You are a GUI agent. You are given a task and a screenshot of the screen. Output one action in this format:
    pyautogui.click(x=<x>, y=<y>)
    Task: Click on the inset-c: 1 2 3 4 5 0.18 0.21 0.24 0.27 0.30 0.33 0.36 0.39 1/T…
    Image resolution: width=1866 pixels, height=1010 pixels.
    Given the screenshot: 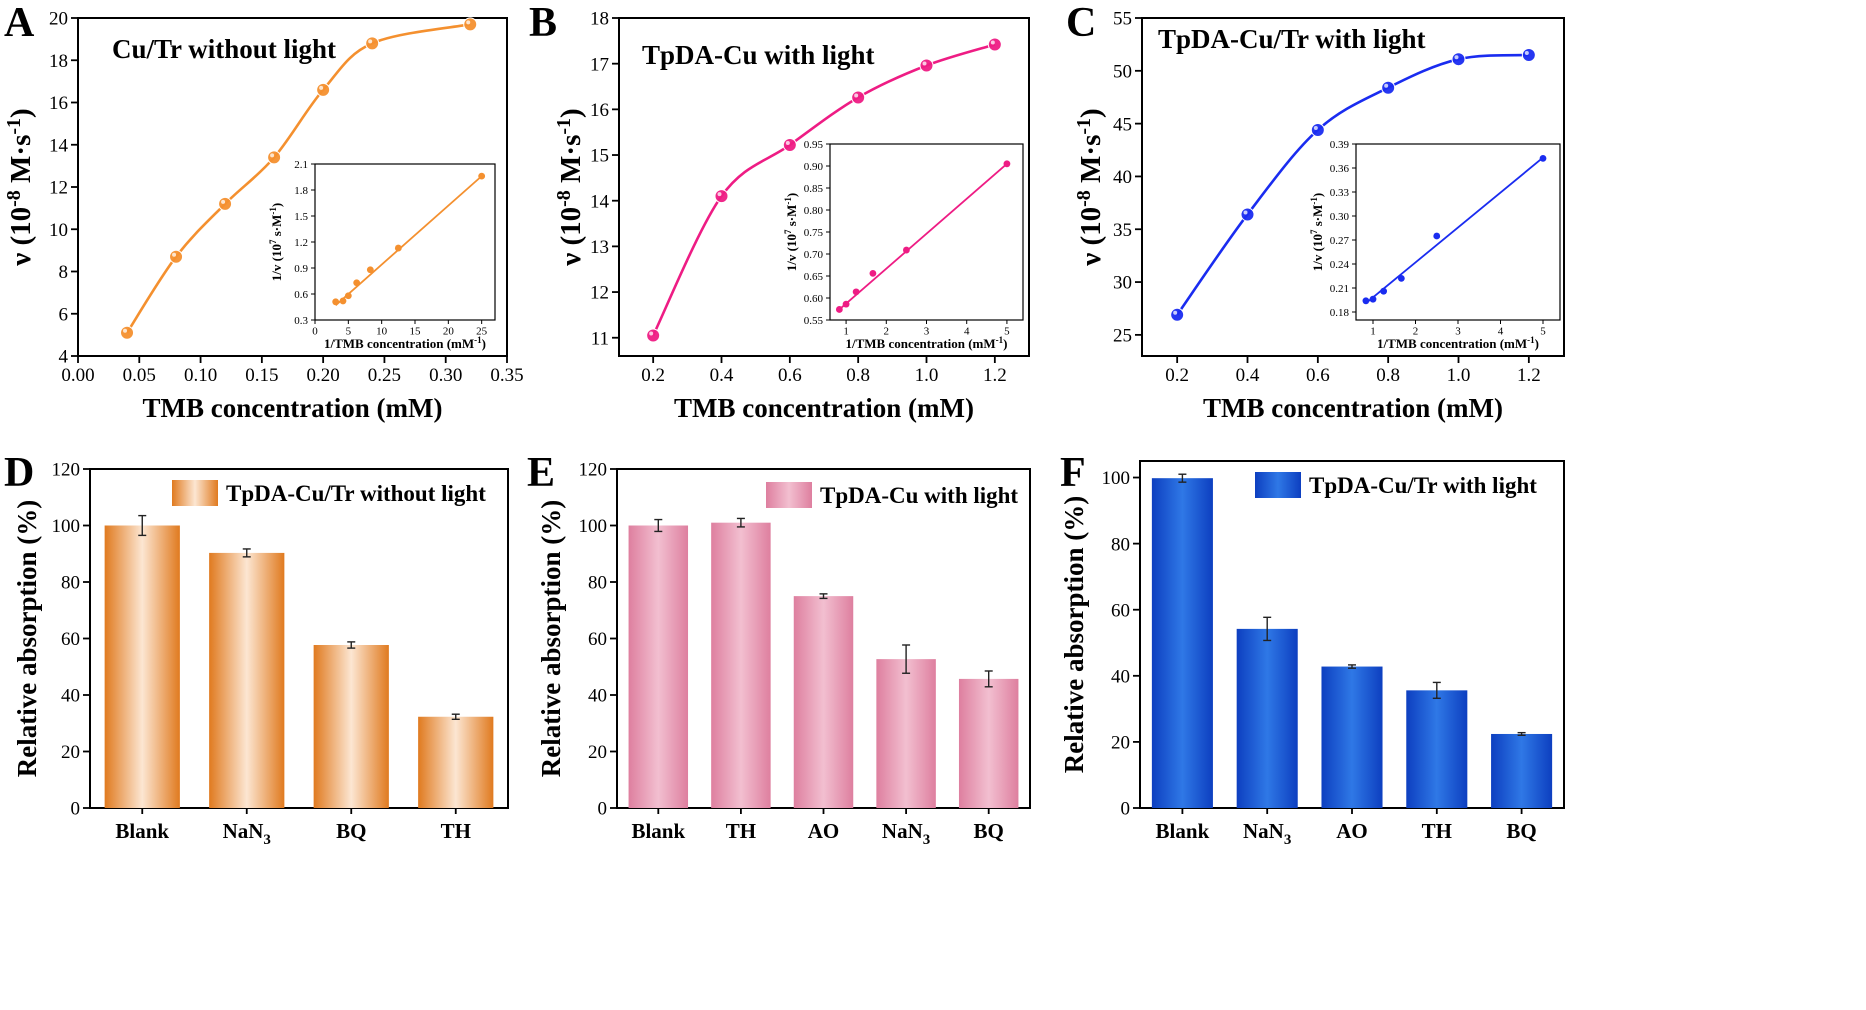 What is the action you would take?
    pyautogui.click(x=1435, y=245)
    